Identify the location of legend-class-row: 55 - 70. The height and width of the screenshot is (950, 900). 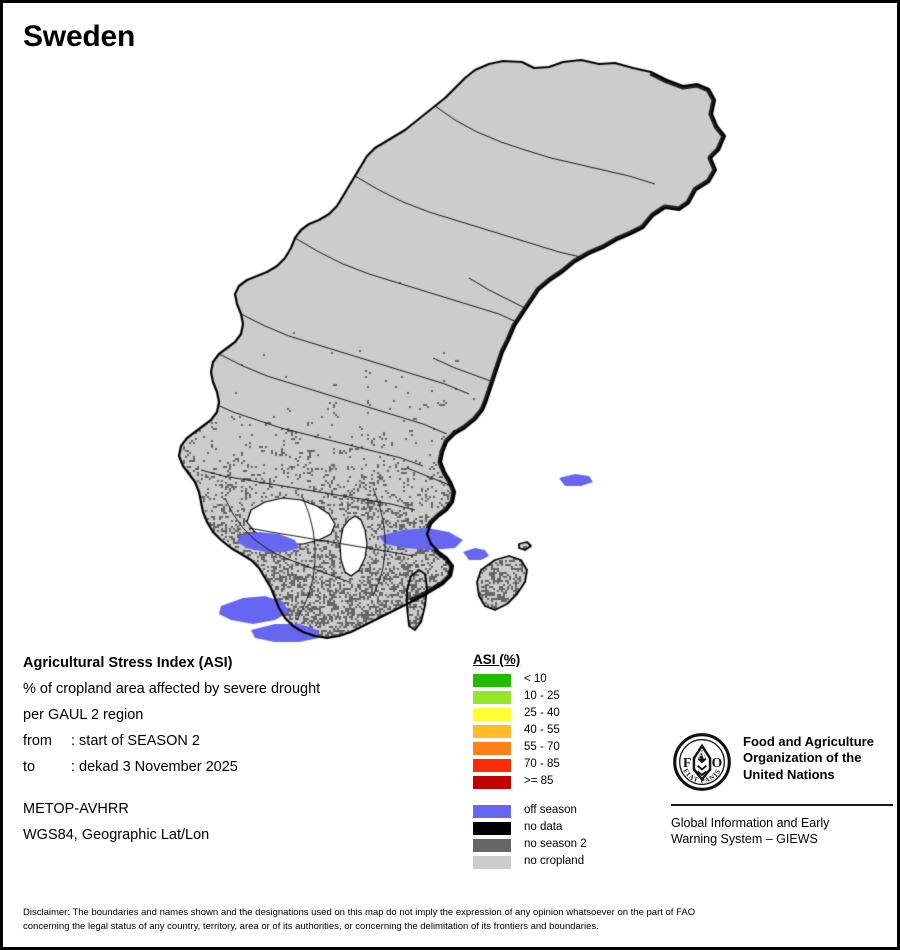
(568, 748).